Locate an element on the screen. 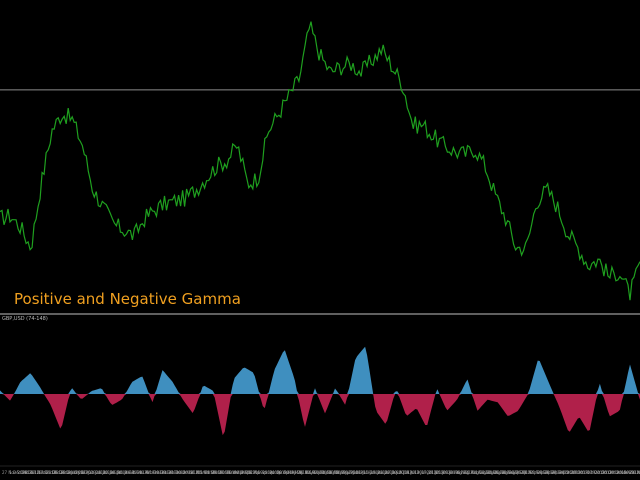  x-axis-tick-label: 10 Nov 2019 is located at coordinates (635, 472).